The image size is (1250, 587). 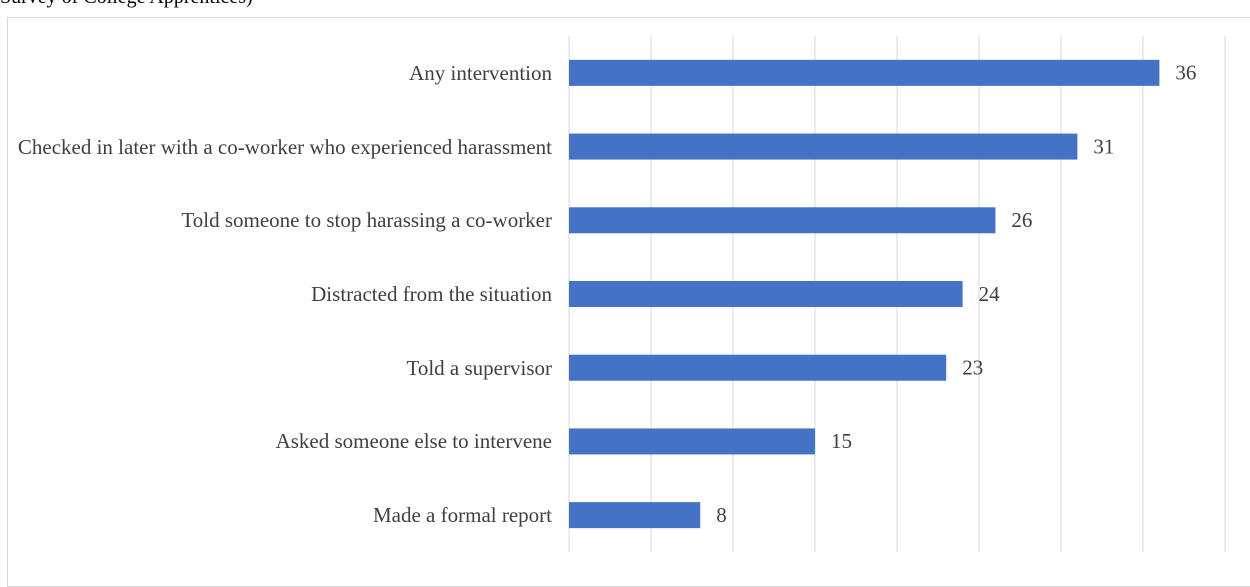 I want to click on data-label: 31, so click(x=1103, y=146).